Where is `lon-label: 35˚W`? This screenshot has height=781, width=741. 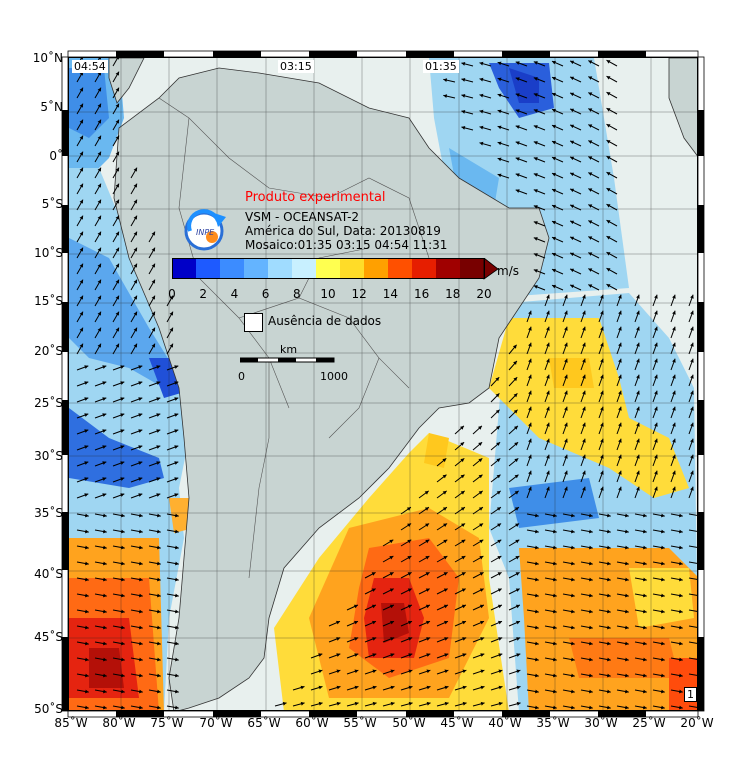
lon-label: 35˚W is located at coordinates (553, 723).